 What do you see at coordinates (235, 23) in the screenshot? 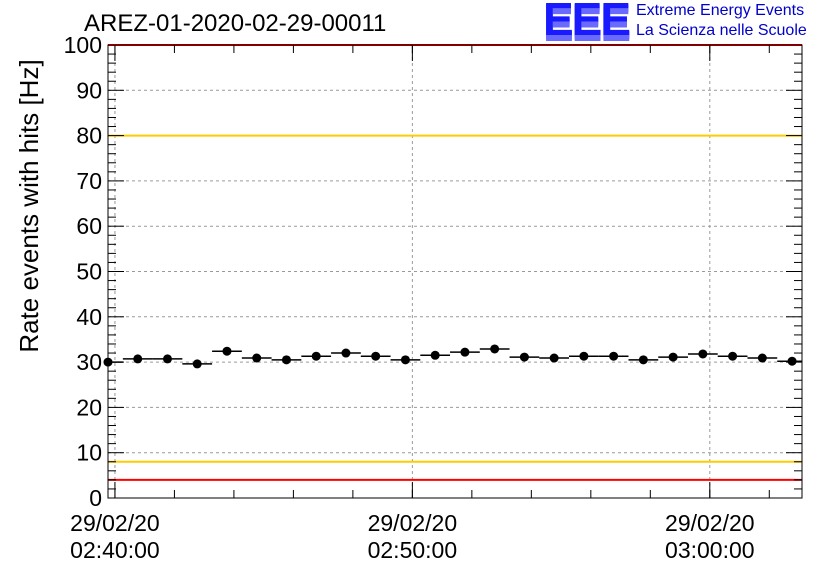
I see `chart-title: AREZ-01-2020-02-29-00011` at bounding box center [235, 23].